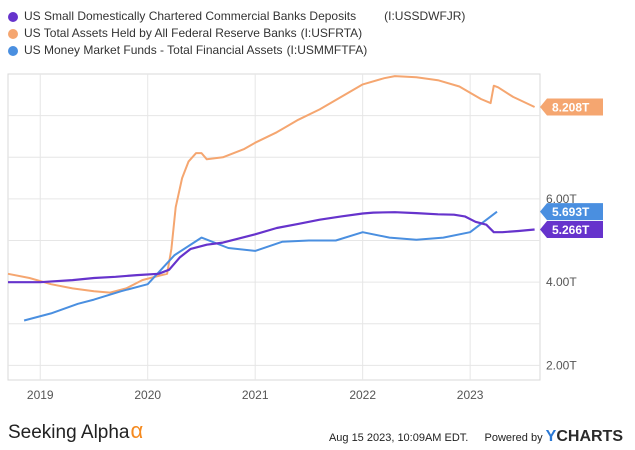  What do you see at coordinates (561, 199) in the screenshot?
I see `y-tick-label: 6.00T` at bounding box center [561, 199].